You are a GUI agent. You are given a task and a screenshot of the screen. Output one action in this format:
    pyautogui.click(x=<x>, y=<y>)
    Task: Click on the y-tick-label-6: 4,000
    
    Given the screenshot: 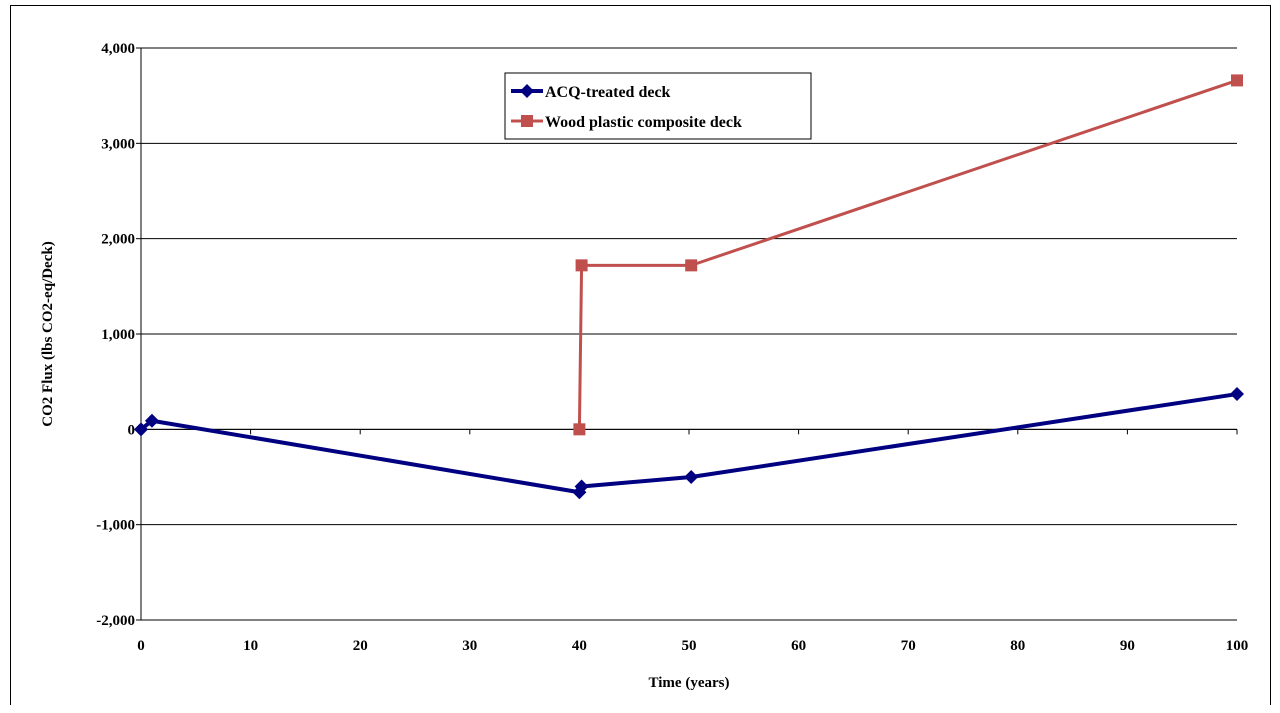 What is the action you would take?
    pyautogui.click(x=118, y=49)
    